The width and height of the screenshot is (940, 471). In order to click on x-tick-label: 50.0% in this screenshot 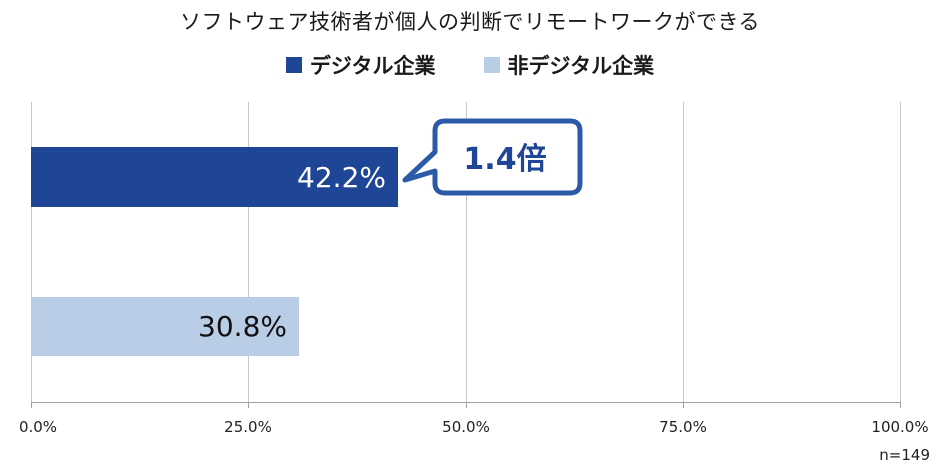, I will do `click(466, 427)`.